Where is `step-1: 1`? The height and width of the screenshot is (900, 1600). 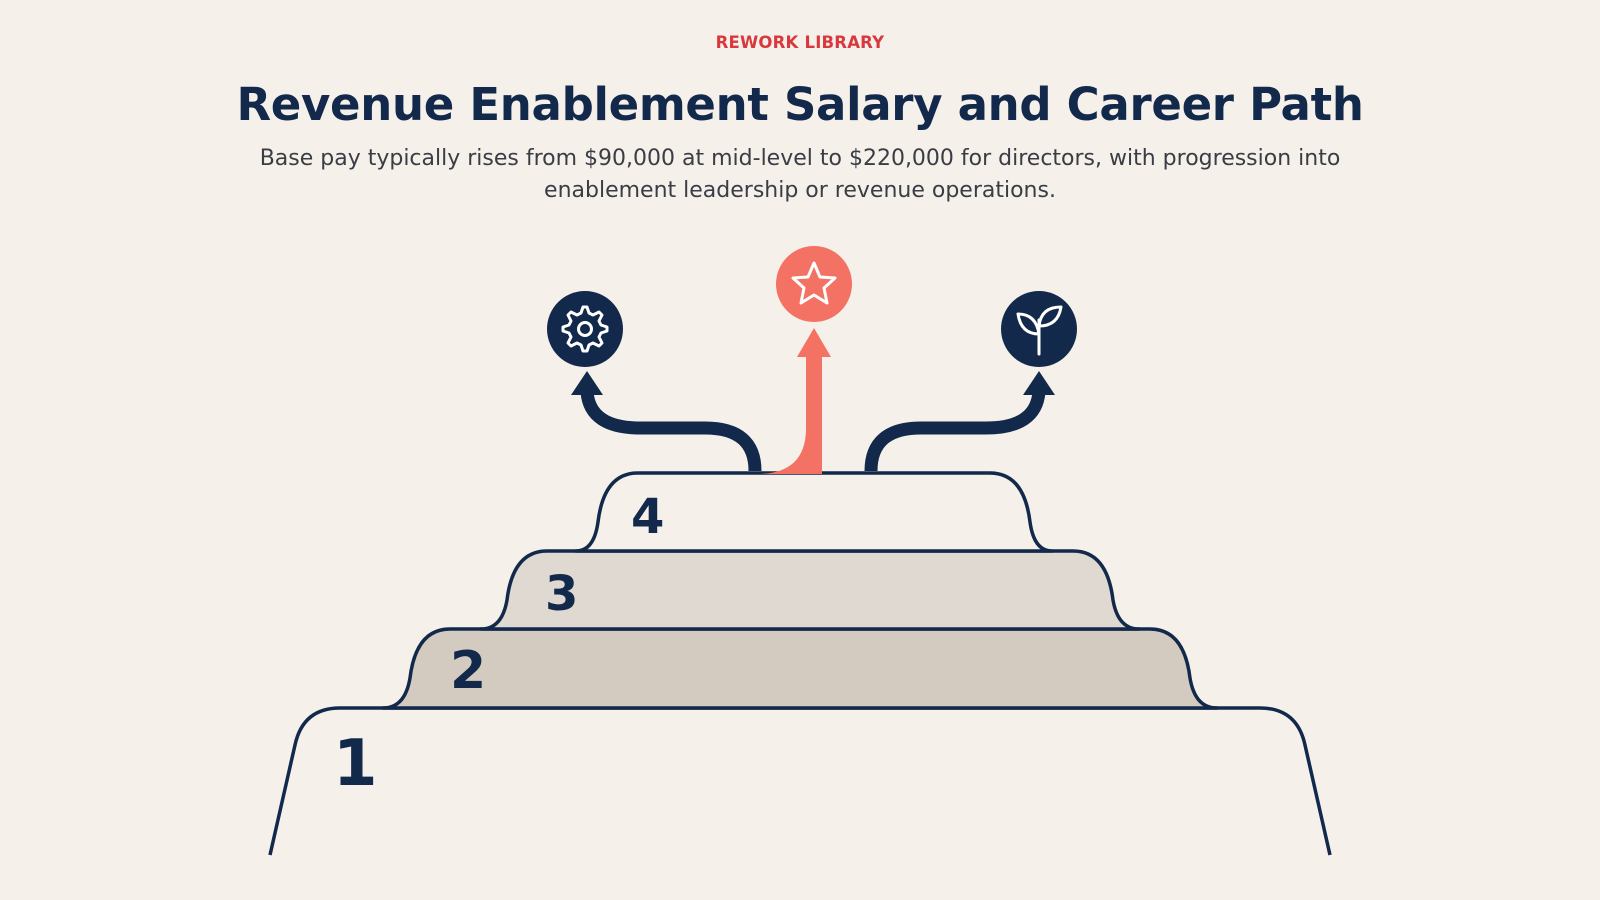 step-1: 1 is located at coordinates (800, 781).